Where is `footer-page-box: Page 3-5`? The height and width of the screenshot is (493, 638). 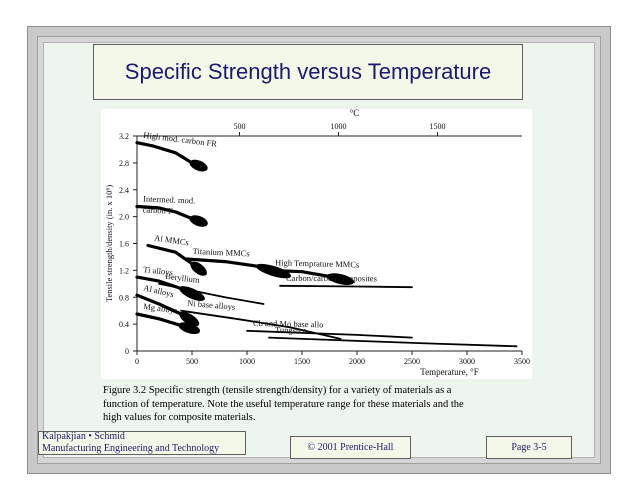
footer-page-box: Page 3-5 is located at coordinates (529, 447).